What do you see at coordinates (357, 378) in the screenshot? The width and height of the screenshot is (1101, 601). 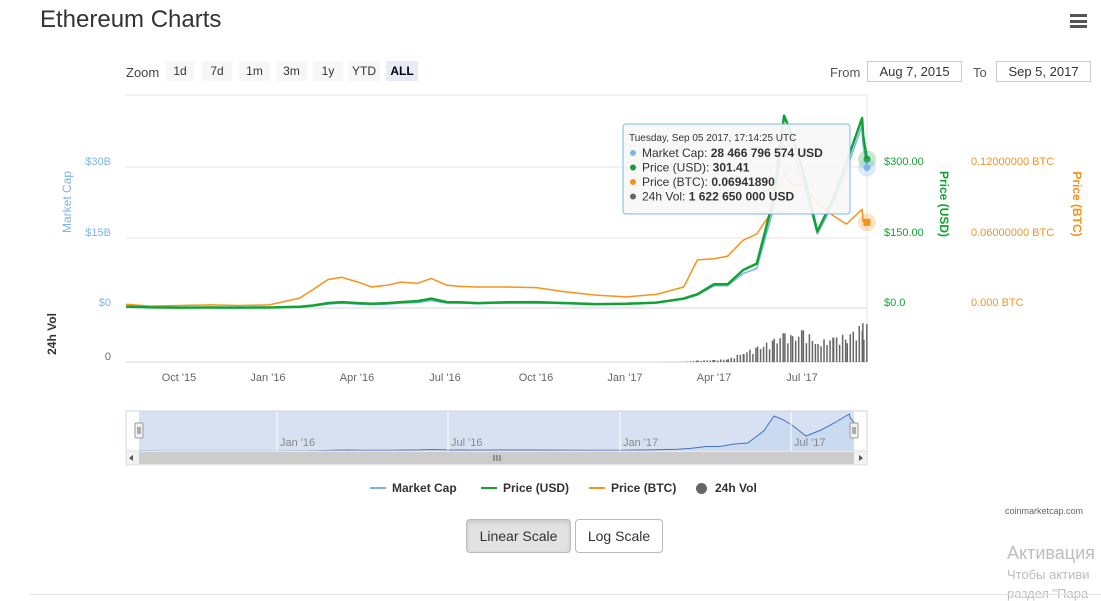 I see `x-tick-label: Apr '16` at bounding box center [357, 378].